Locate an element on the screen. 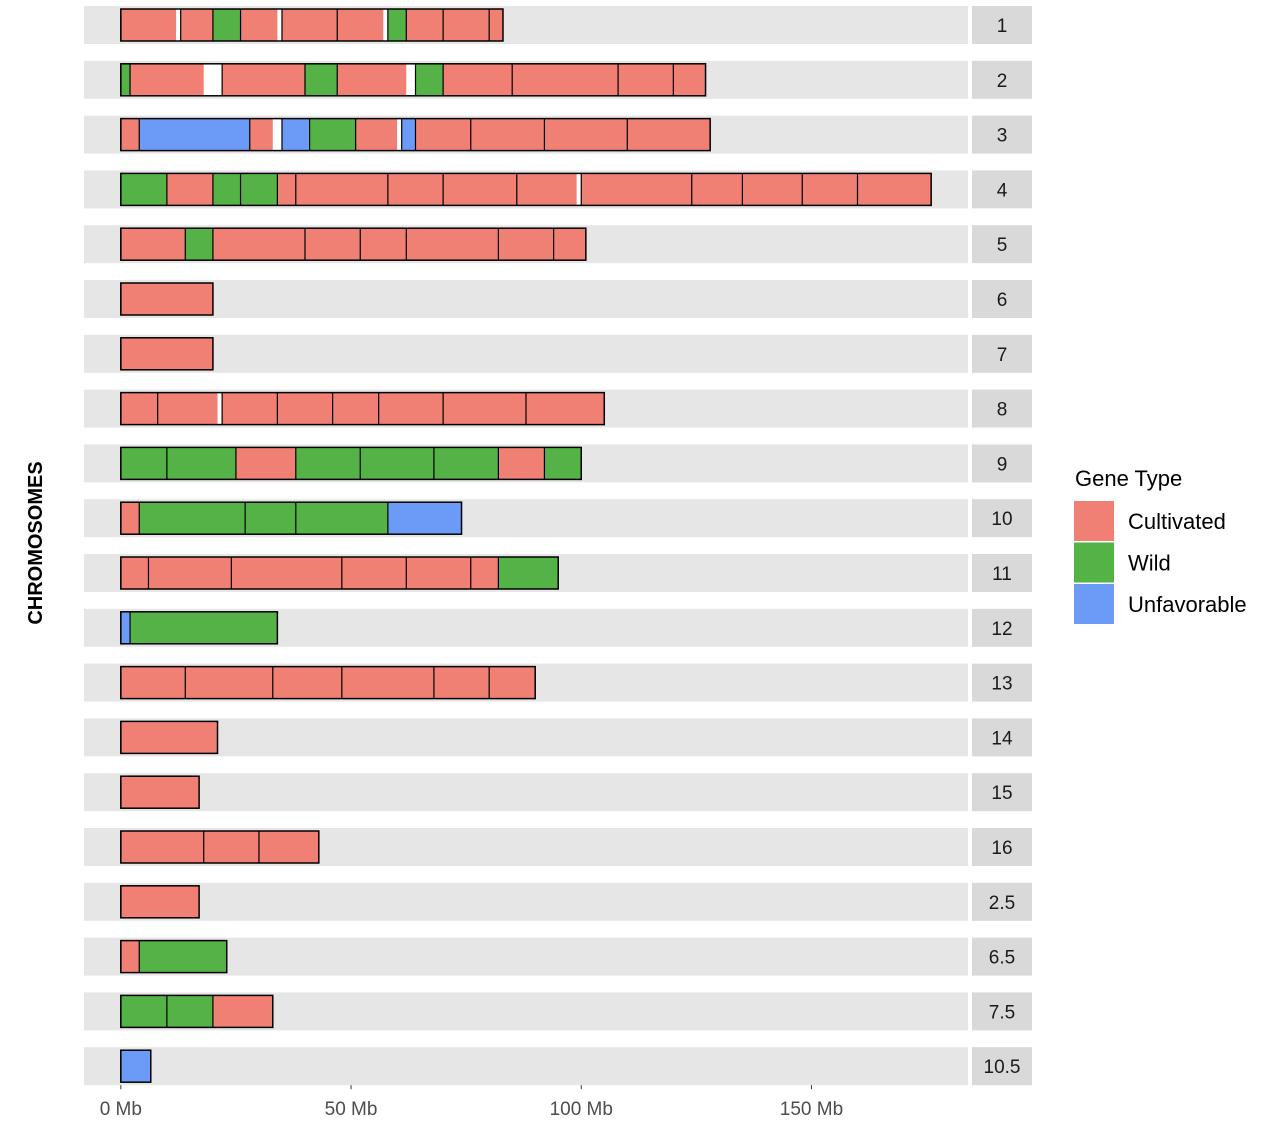 The height and width of the screenshot is (1144, 1267). x-tick-label: 100 Mb is located at coordinates (581, 1109).